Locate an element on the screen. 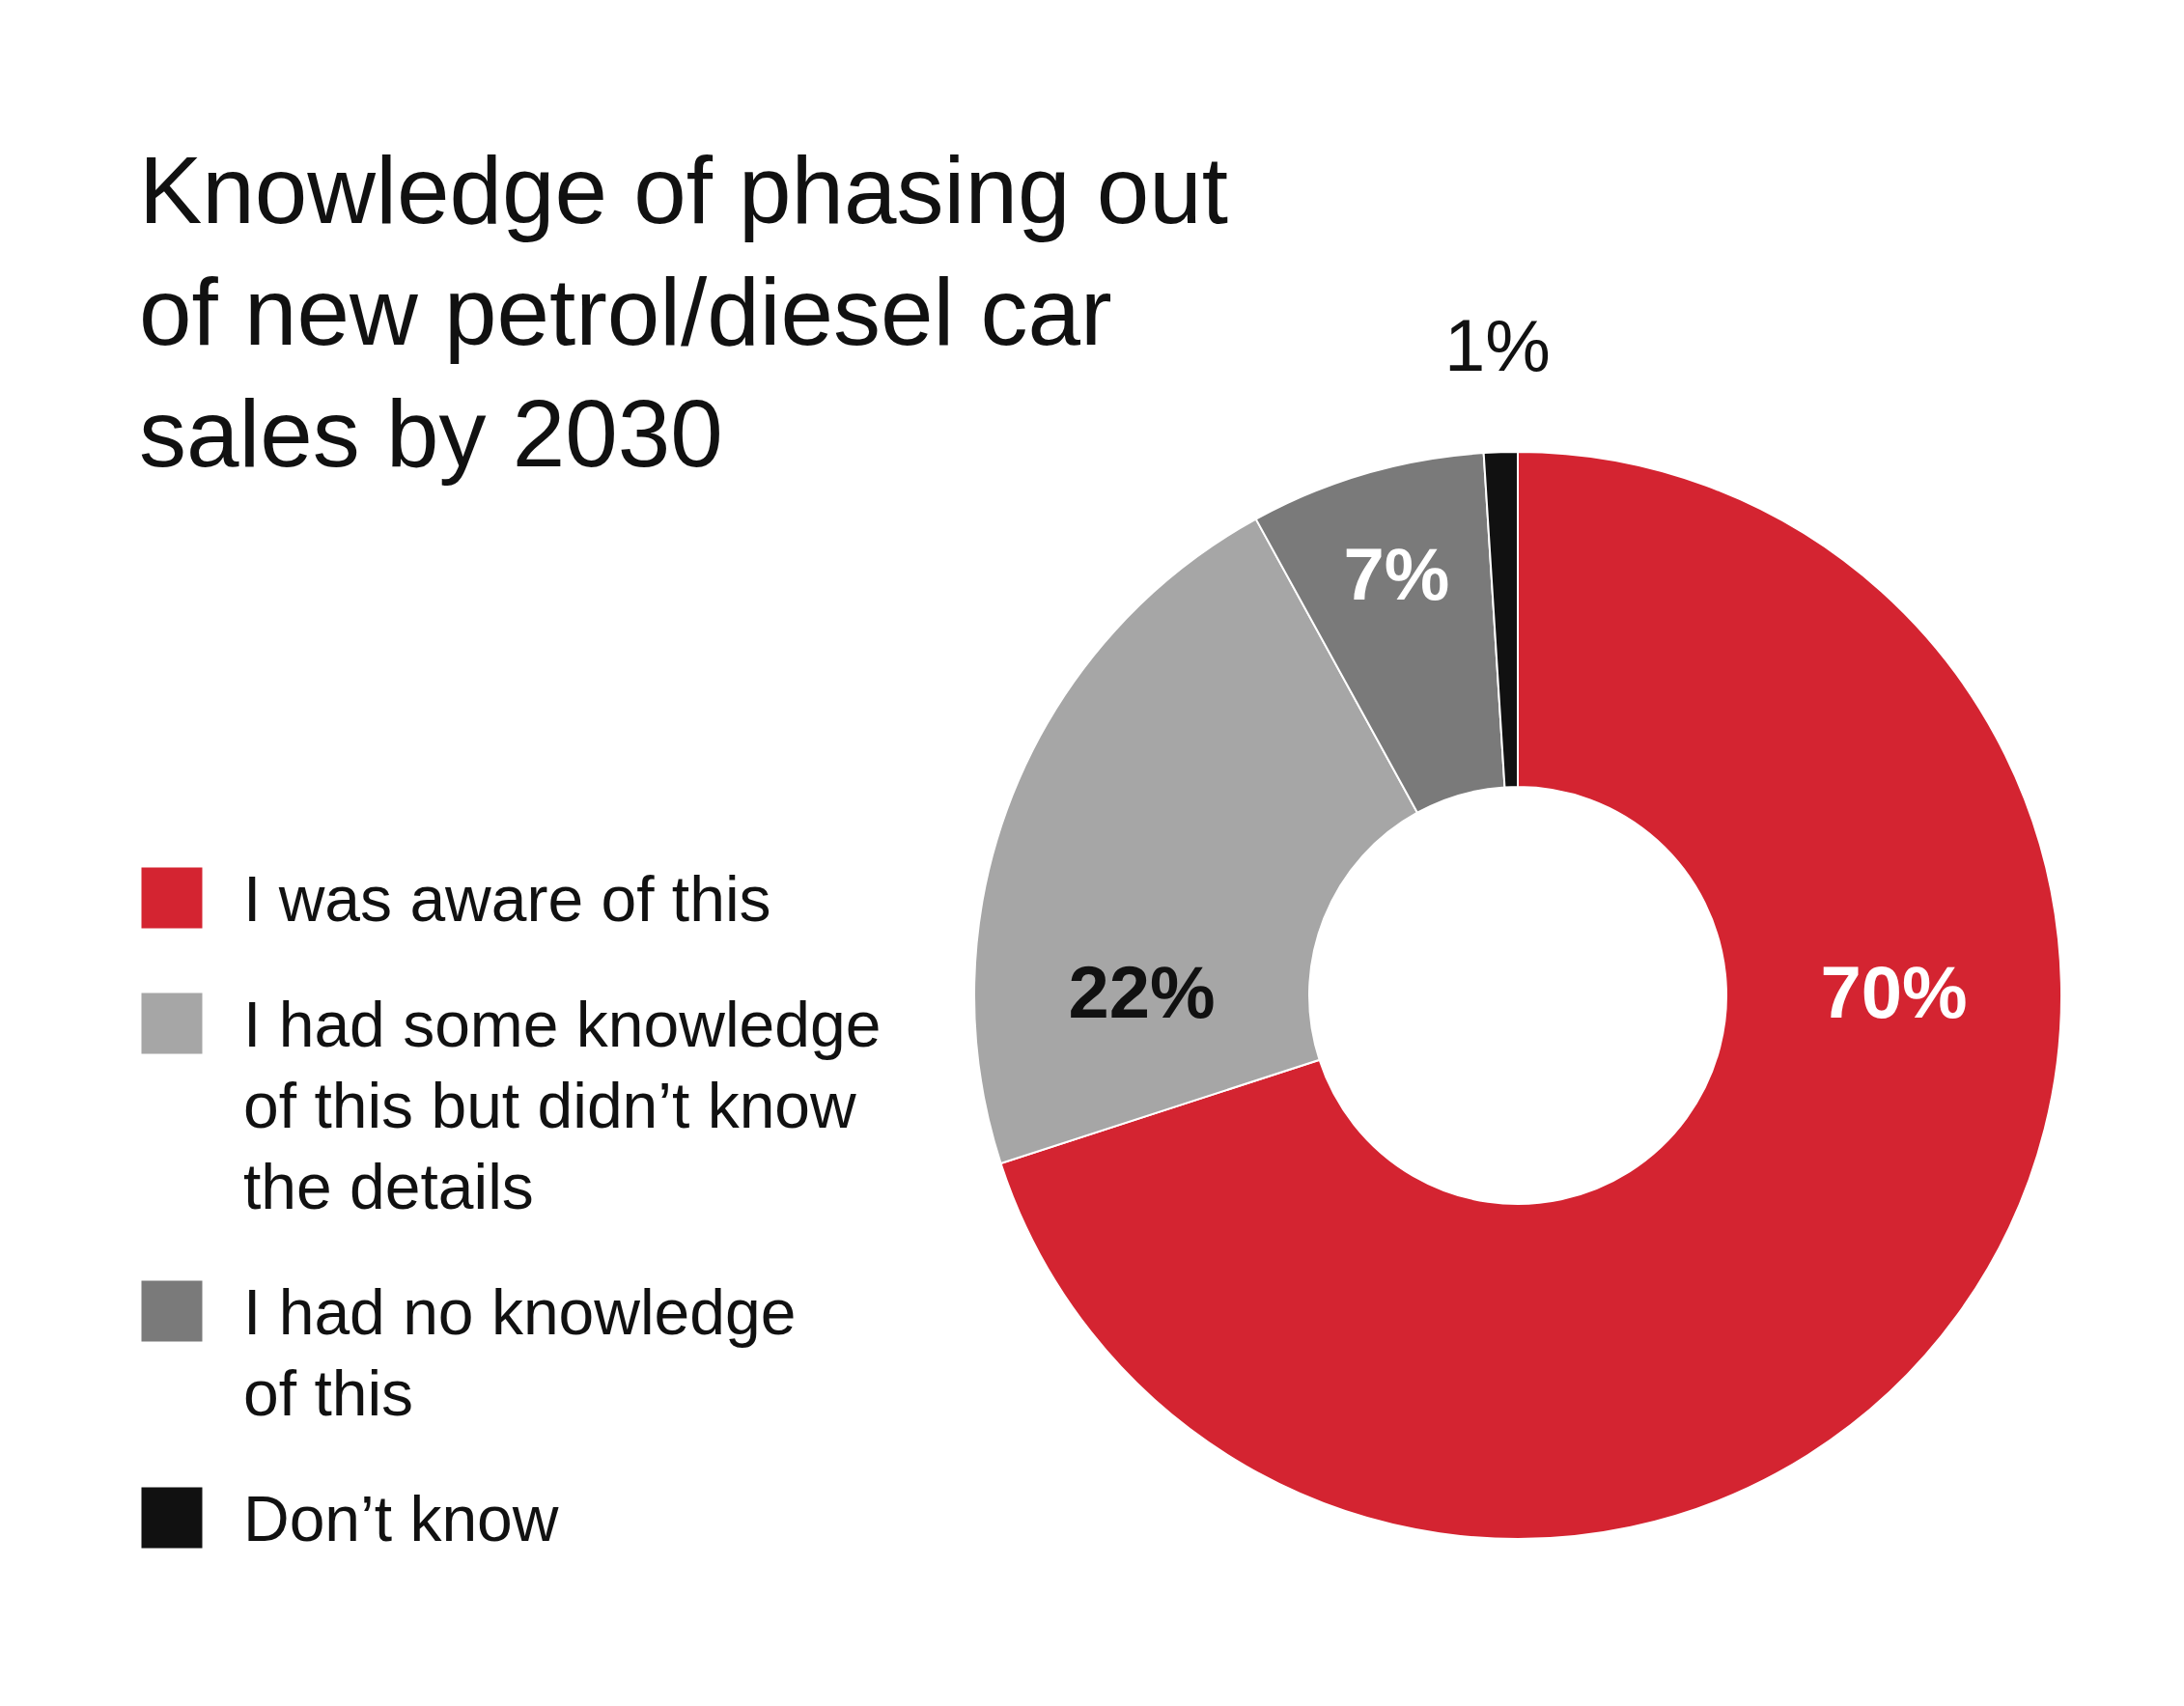  chart-title: Knowledge of phasing out of new petrol/diesel car sales by 2030 is located at coordinates (684, 311).